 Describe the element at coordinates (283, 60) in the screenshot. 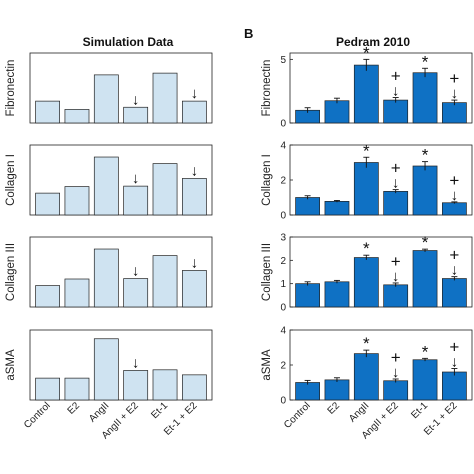

I see `exp-0-ytick-label: 5` at that location.